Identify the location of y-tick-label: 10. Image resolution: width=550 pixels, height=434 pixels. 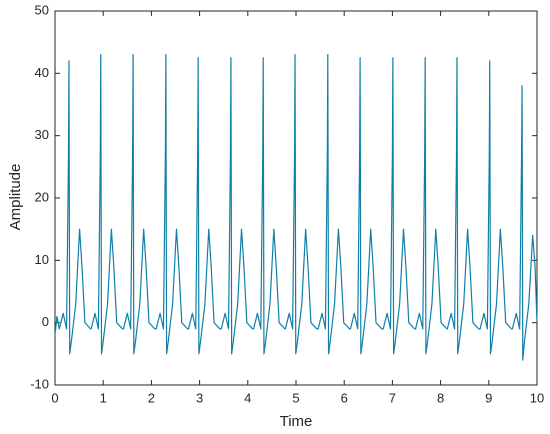
(42, 259).